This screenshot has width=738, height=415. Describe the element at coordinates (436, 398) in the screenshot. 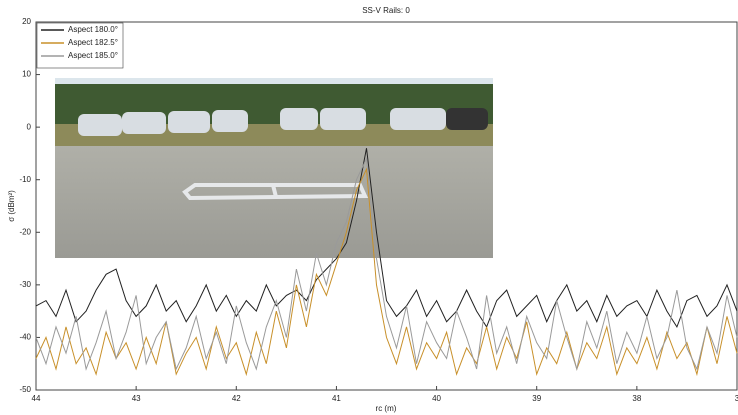

I see `x-tick-label: 40` at that location.